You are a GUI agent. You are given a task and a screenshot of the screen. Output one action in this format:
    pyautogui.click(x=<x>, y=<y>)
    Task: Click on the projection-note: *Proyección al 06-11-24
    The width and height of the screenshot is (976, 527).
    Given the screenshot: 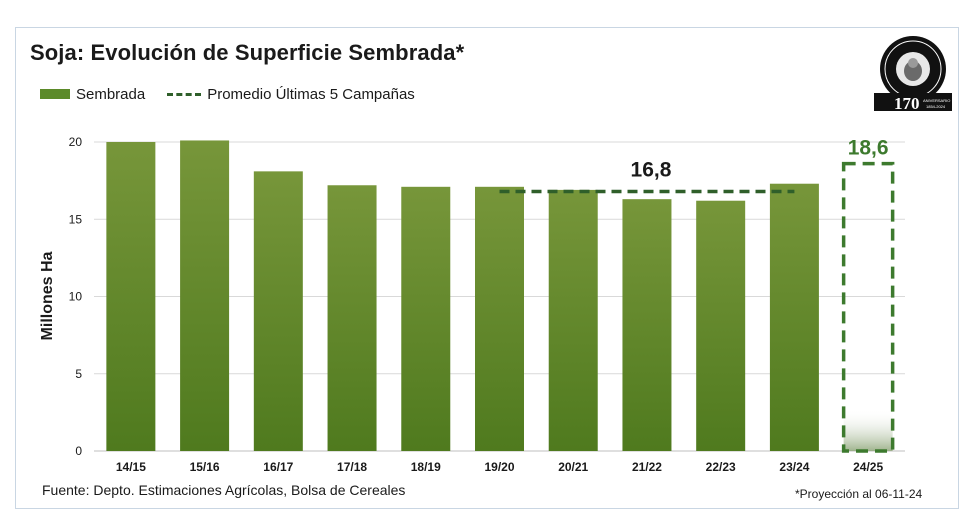 What is the action you would take?
    pyautogui.click(x=859, y=494)
    